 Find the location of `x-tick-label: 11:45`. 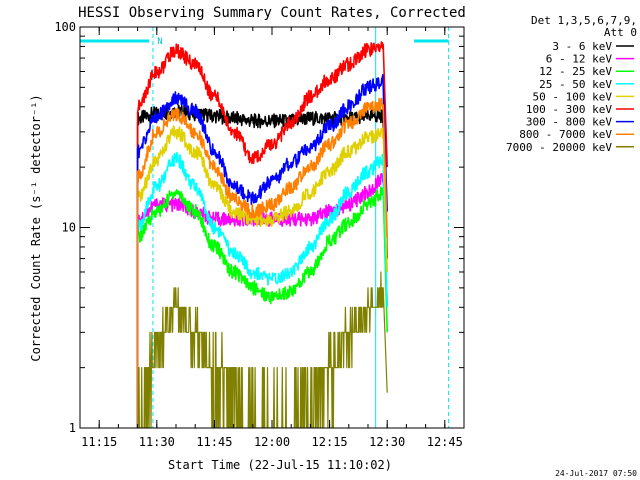

x-tick-label: 11:45 is located at coordinates (214, 442).